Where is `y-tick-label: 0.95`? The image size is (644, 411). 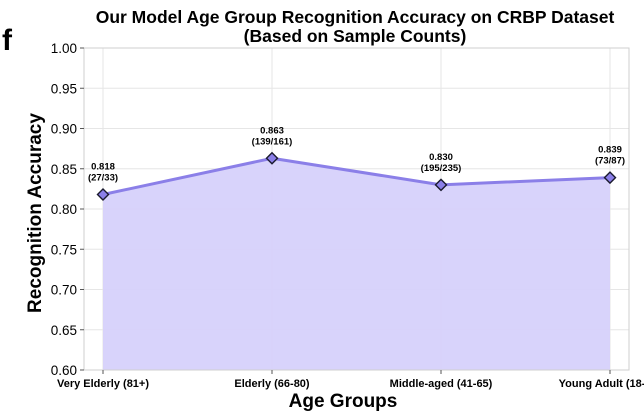 y-tick-label: 0.95 is located at coordinates (64, 88).